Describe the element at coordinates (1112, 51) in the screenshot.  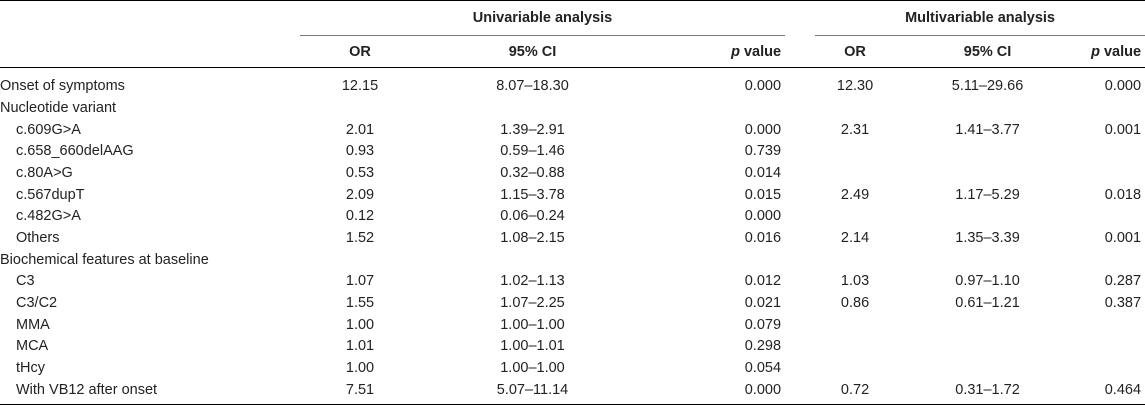
I see `multivariable-p-header: p value` at that location.